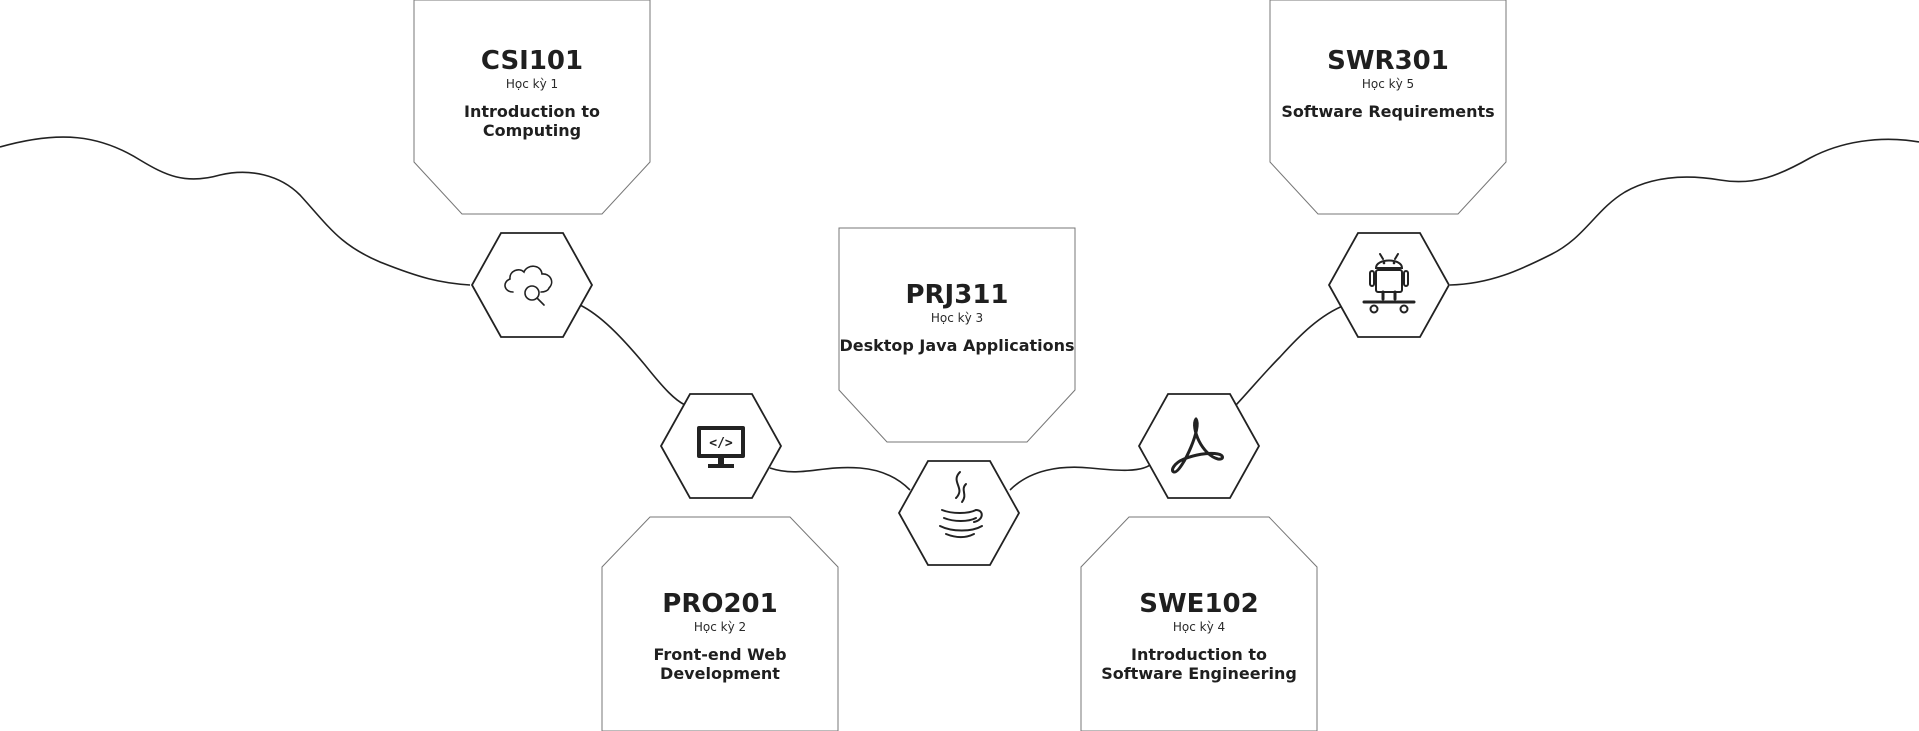 The height and width of the screenshot is (731, 1919). What do you see at coordinates (532, 84) in the screenshot?
I see `course-semester: Học kỳ 1` at bounding box center [532, 84].